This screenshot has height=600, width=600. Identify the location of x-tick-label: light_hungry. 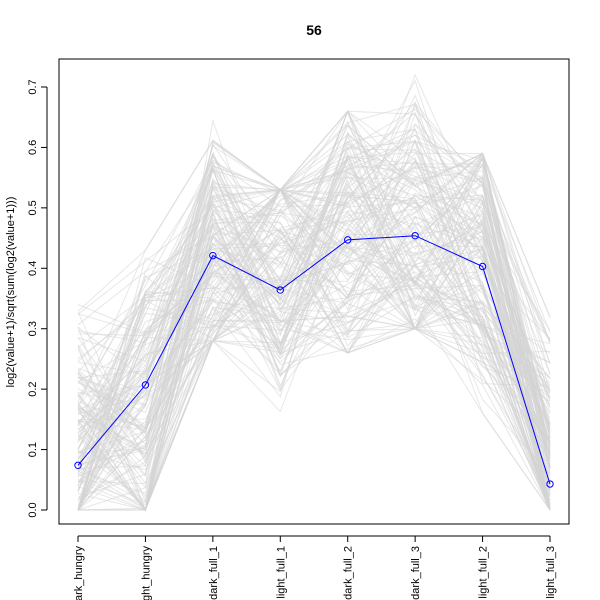
(146, 573).